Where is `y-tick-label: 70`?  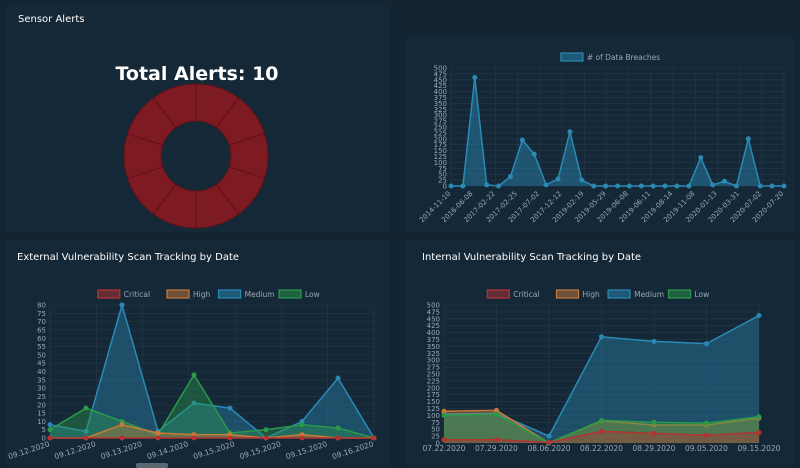
y-tick-label: 70 is located at coordinates (41, 322).